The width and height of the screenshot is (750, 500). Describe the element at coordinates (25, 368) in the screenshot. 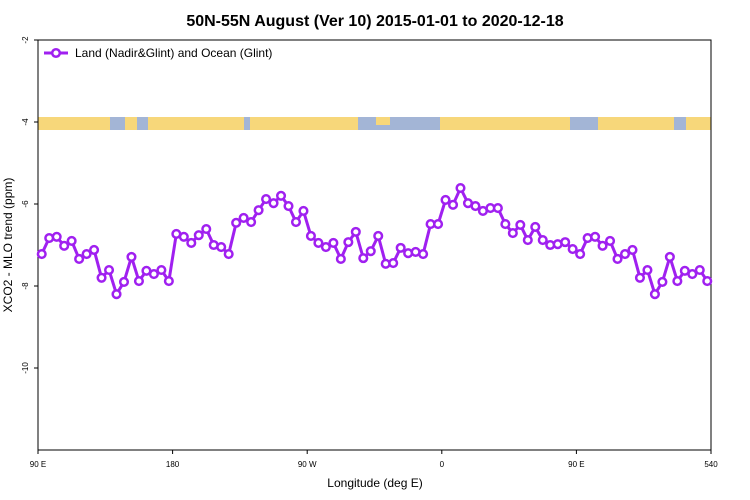

I see `y-tick-label: -10` at that location.